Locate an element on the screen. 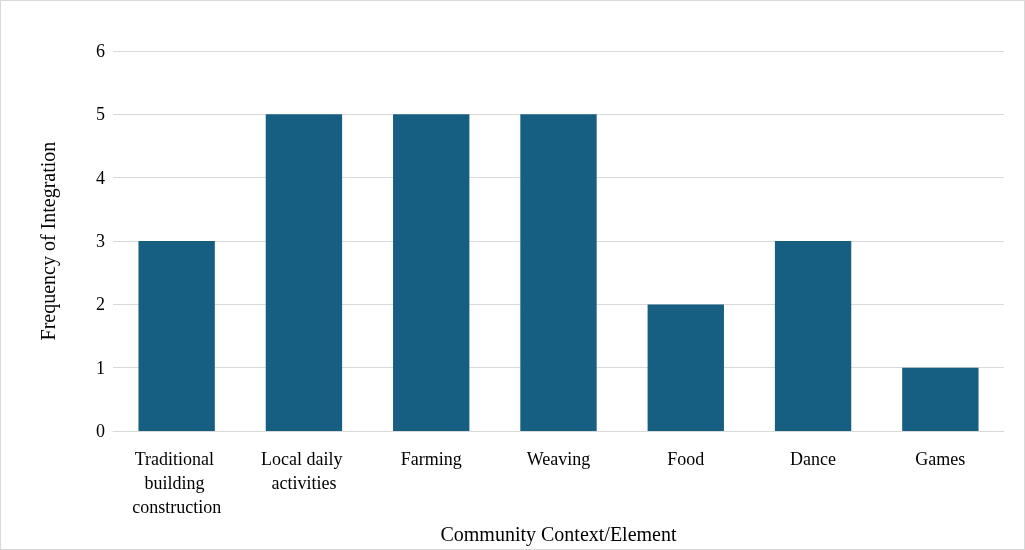 This screenshot has width=1025, height=550. x-tick-label: Food is located at coordinates (686, 459).